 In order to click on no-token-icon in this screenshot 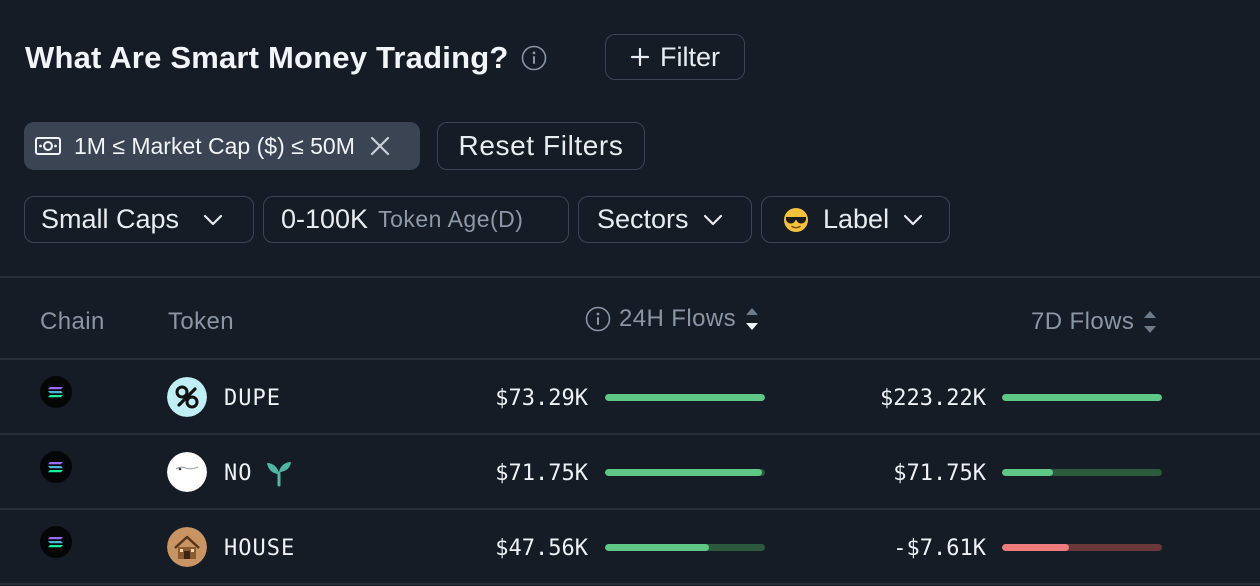, I will do `click(187, 472)`.